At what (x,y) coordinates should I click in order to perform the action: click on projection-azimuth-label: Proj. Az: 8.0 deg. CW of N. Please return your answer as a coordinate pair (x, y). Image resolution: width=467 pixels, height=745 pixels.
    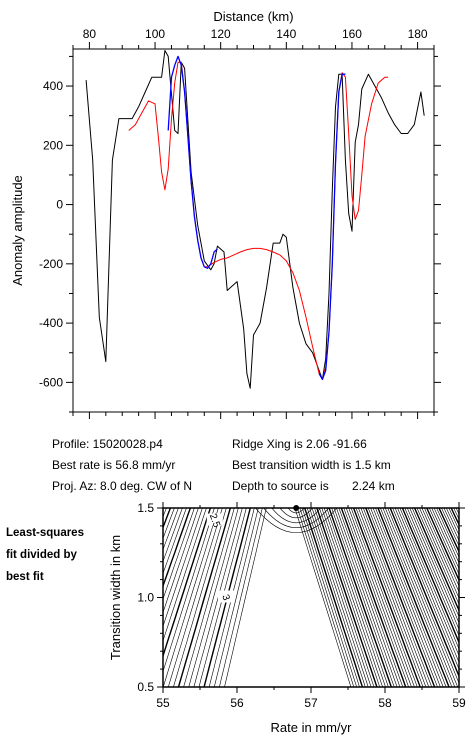
    Looking at the image, I should click on (122, 486).